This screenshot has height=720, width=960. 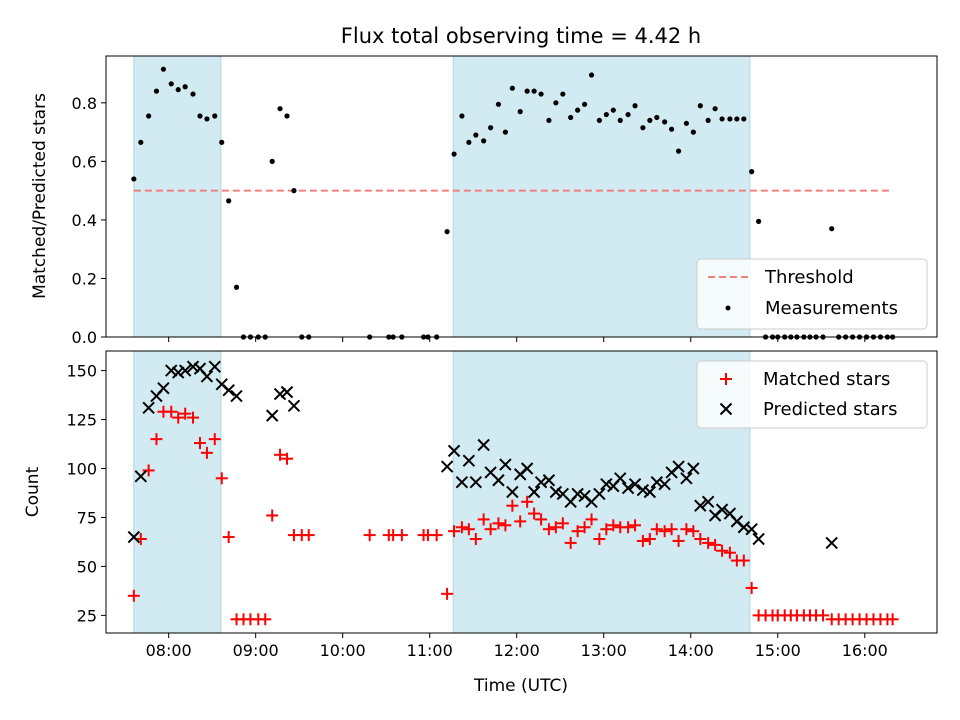 What do you see at coordinates (728, 308) in the screenshot?
I see `legend-measurements-swatch` at bounding box center [728, 308].